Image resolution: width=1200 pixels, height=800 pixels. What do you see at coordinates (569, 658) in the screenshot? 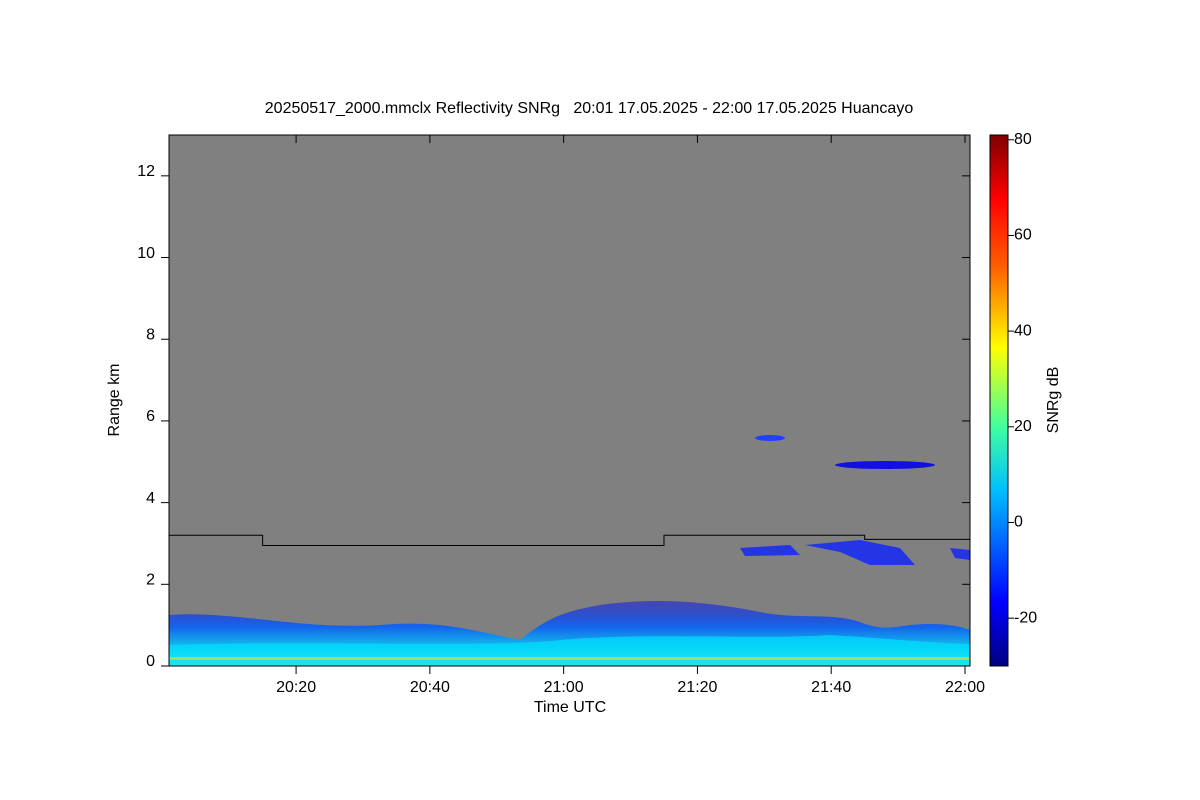
I see `echo-ground` at bounding box center [569, 658].